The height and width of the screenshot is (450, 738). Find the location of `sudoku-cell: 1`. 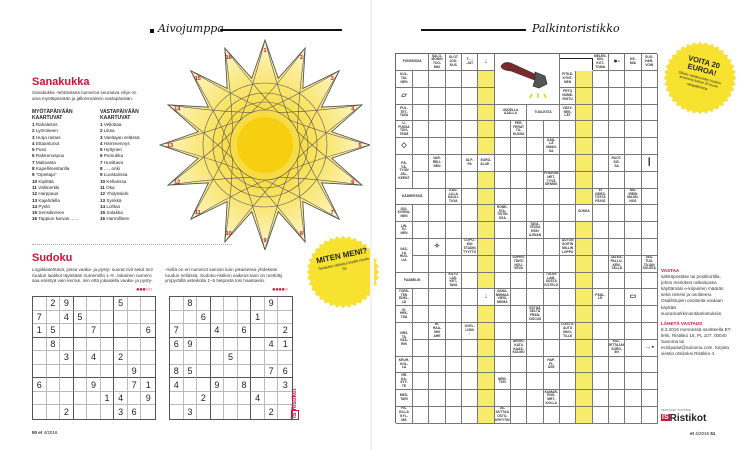

sudoku-cell: 1 is located at coordinates (148, 385).